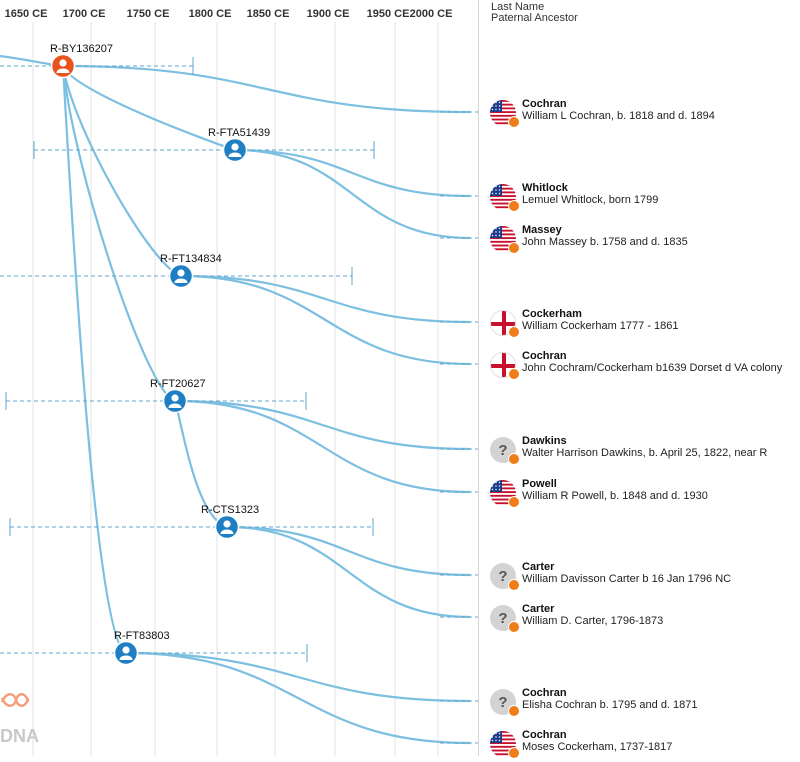  What do you see at coordinates (503, 365) in the screenshot?
I see `england-flag-icon` at bounding box center [503, 365].